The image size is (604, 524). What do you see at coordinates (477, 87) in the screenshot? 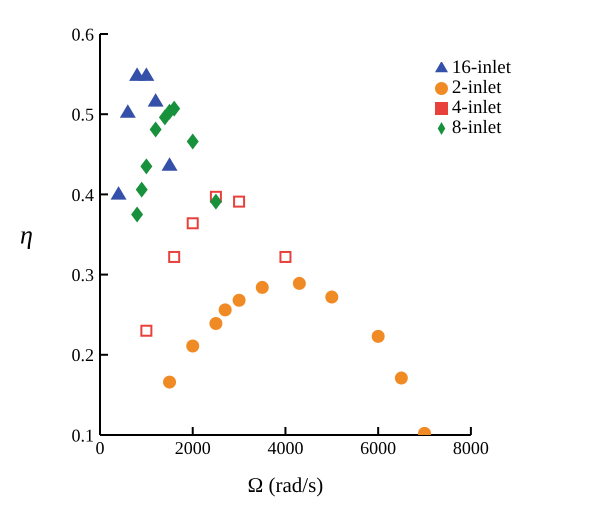
I see `legend-label: 2-inlet` at bounding box center [477, 87].